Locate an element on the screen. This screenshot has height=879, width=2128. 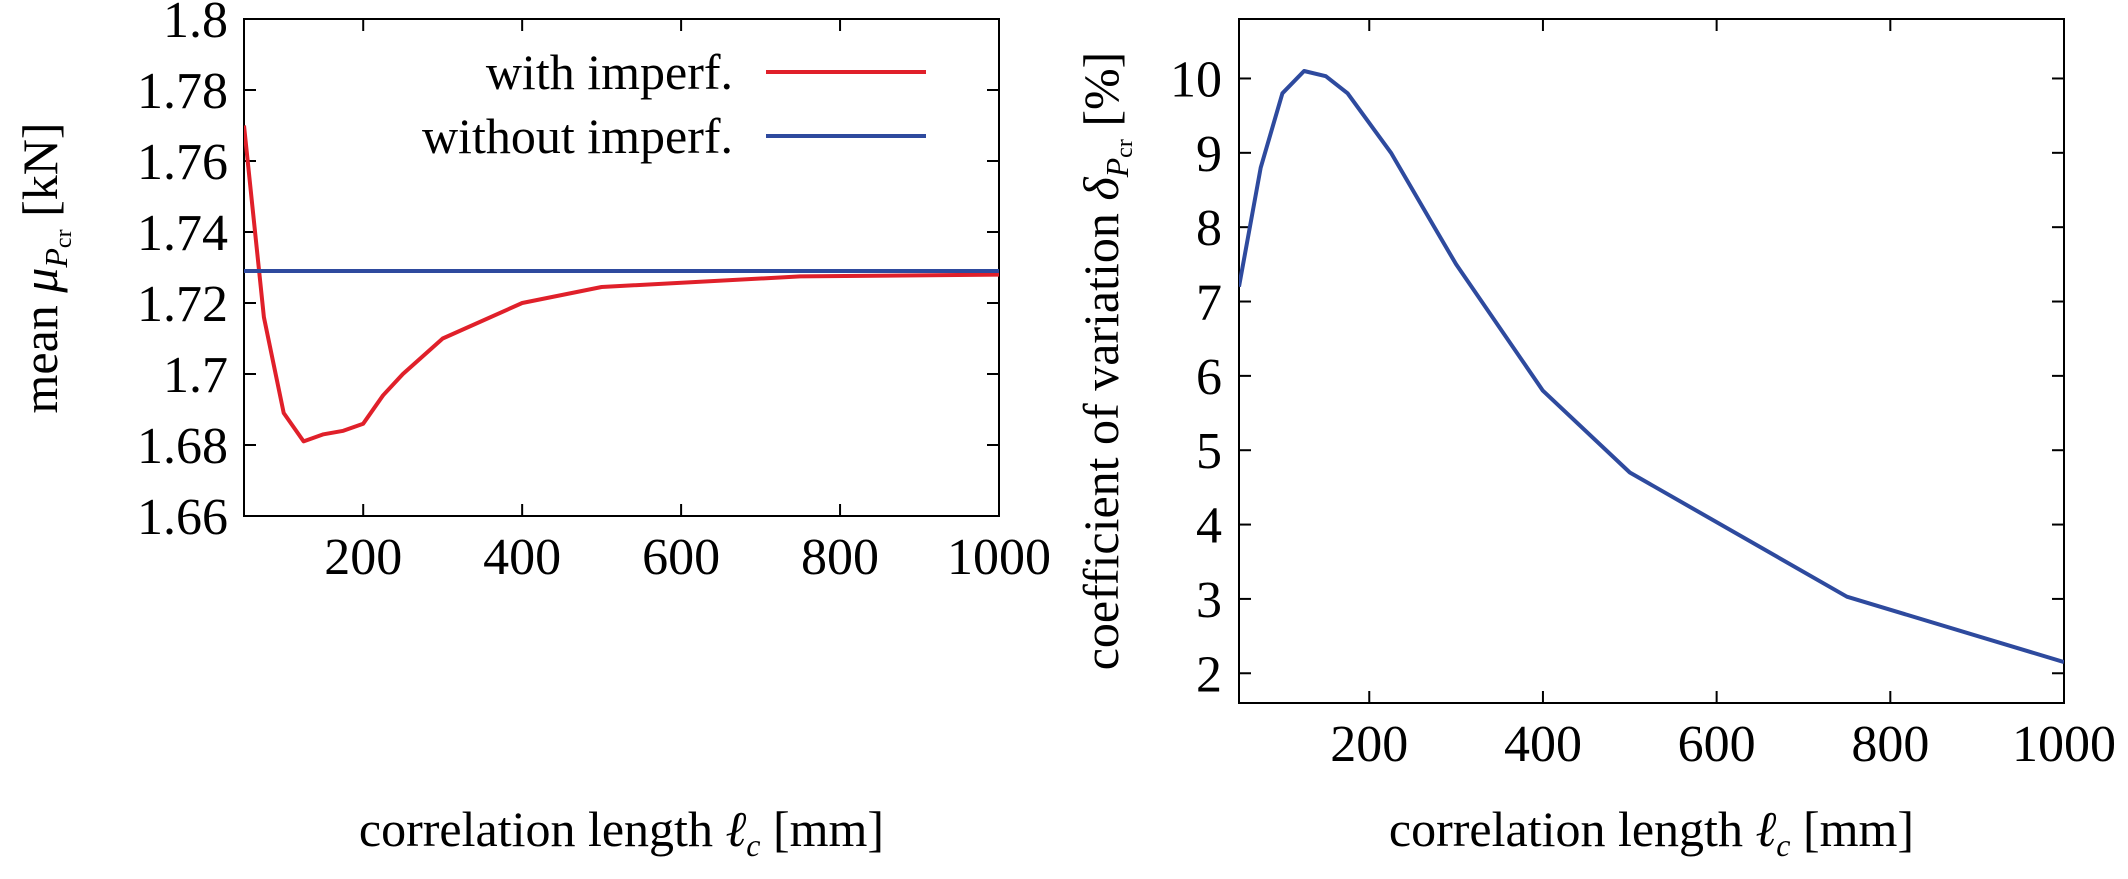
y-tick-label: 6 is located at coordinates (1209, 377).